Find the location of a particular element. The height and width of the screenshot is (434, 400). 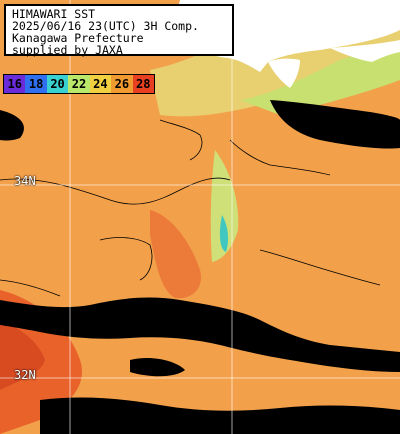

temperature-legend: 16 18 20 22 24 26 28 is located at coordinates (79, 84).